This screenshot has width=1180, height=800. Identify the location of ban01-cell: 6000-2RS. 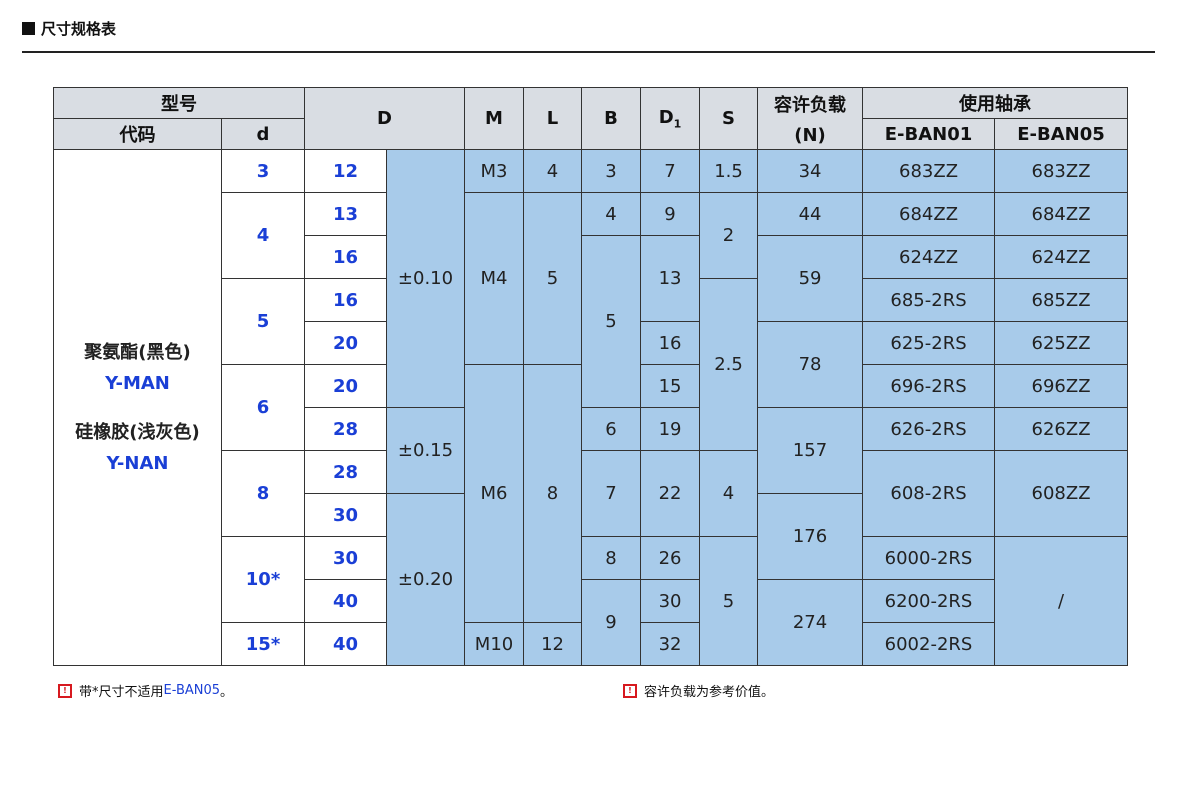
(929, 558).